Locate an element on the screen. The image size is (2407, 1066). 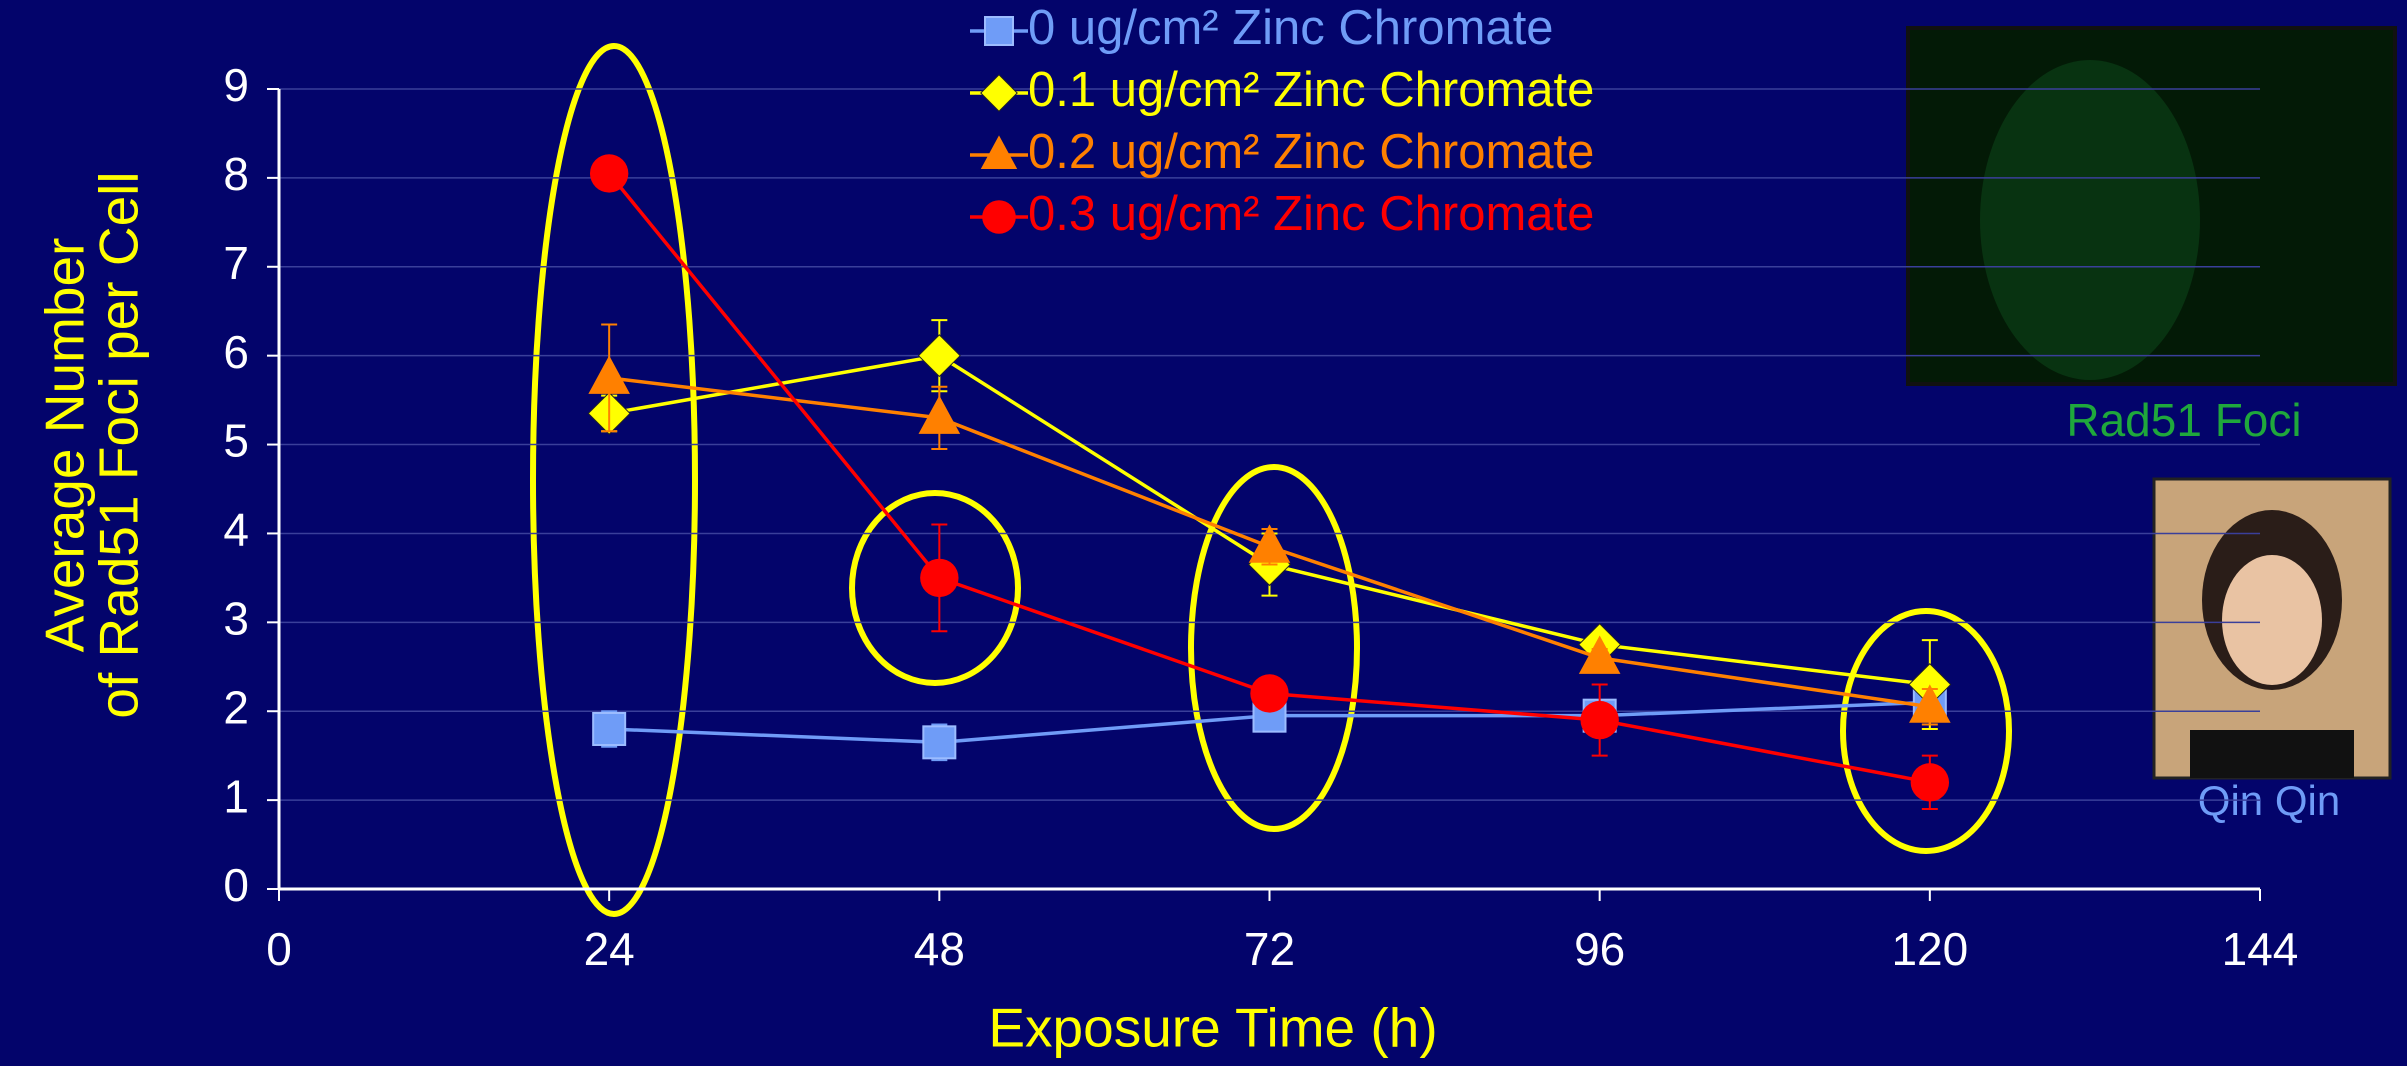
legend-label: 0.1 ug/cm² Zinc Chromate is located at coordinates (1311, 90).